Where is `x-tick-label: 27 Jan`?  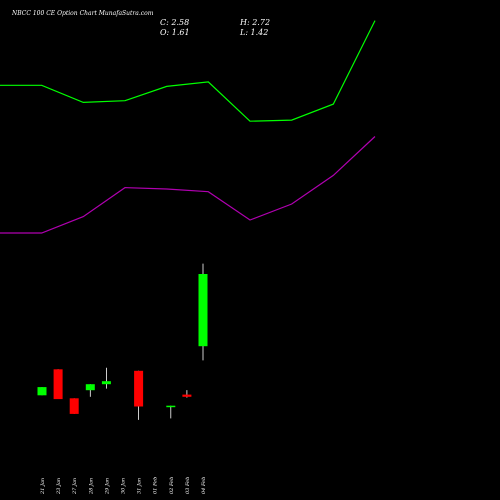 x-tick-label: 27 Jan is located at coordinates (75, 486).